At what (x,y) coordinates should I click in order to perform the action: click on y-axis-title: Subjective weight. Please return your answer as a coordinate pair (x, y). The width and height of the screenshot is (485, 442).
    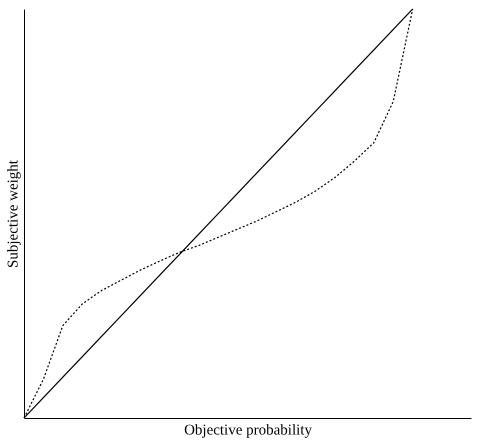
    Looking at the image, I should click on (14, 213).